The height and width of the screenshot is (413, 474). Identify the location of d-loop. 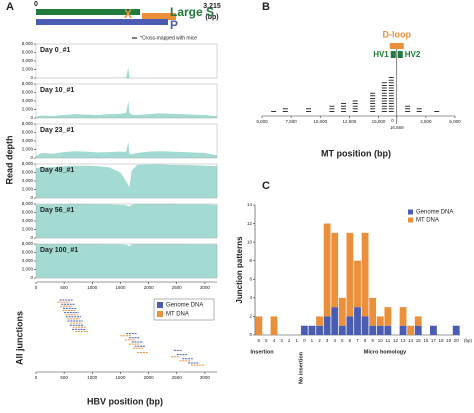
(396, 46).